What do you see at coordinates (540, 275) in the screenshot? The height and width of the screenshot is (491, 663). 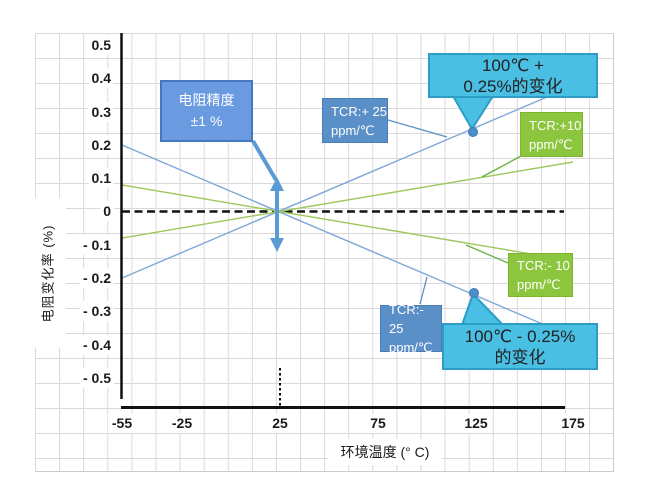 I see `callout-tcr-minus10: TCR:- 10 ppm/℃` at bounding box center [540, 275].